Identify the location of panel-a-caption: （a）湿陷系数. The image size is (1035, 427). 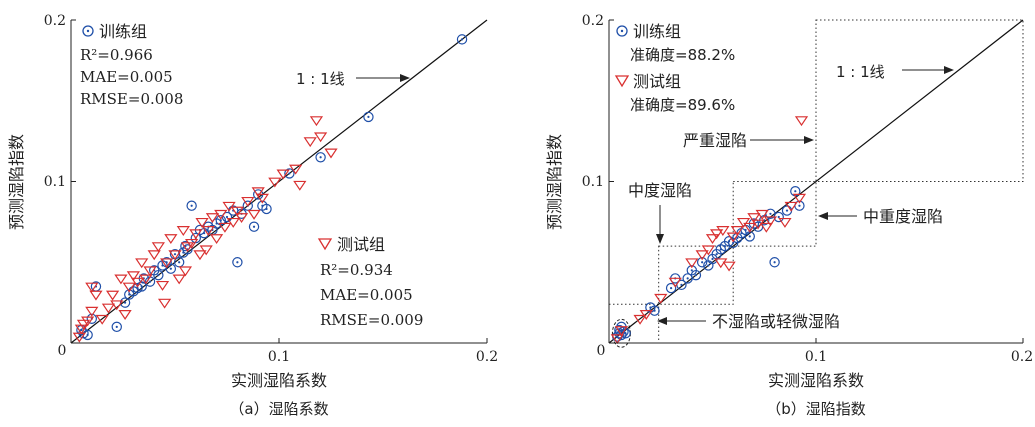
(278, 409).